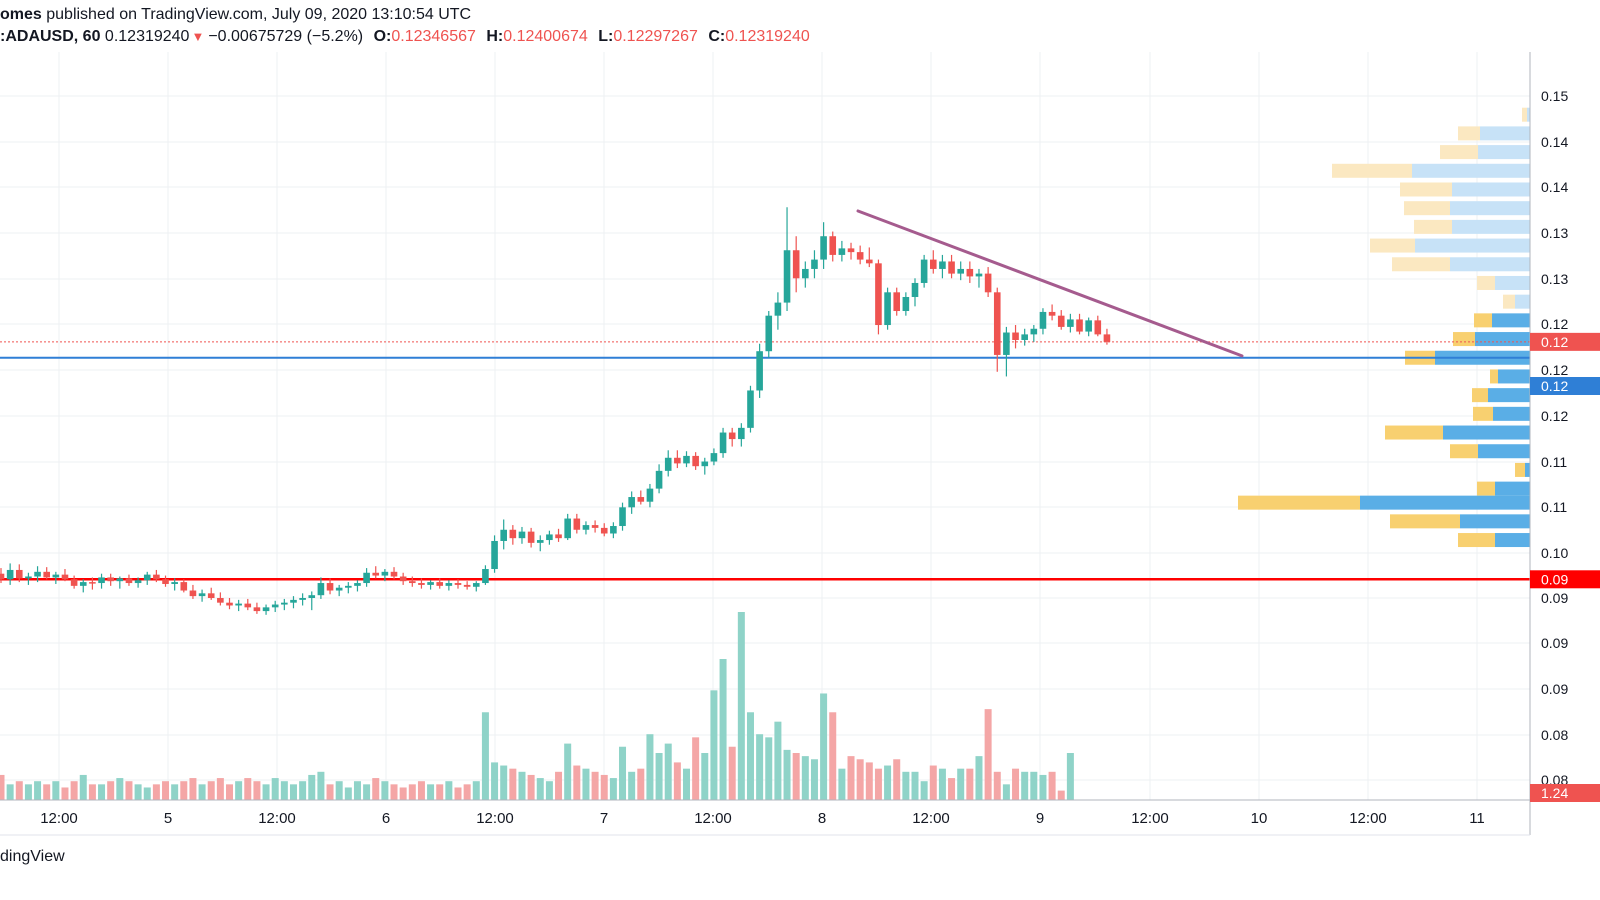  Describe the element at coordinates (1554, 735) in the screenshot. I see `price-axis-label: 0.08` at that location.